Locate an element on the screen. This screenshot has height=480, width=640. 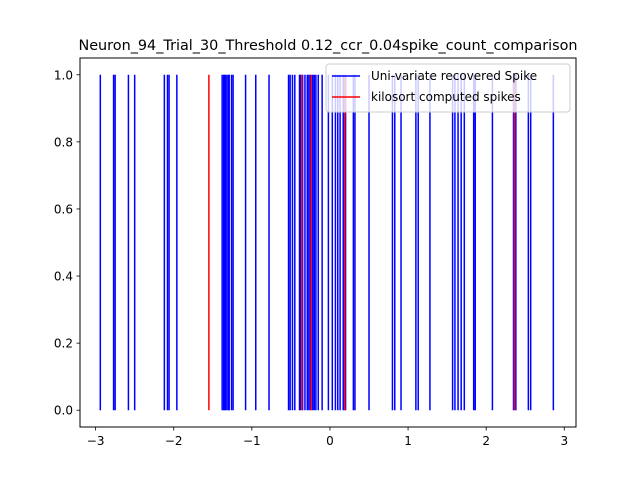
x-tick-label-5: 2 is located at coordinates (486, 441).